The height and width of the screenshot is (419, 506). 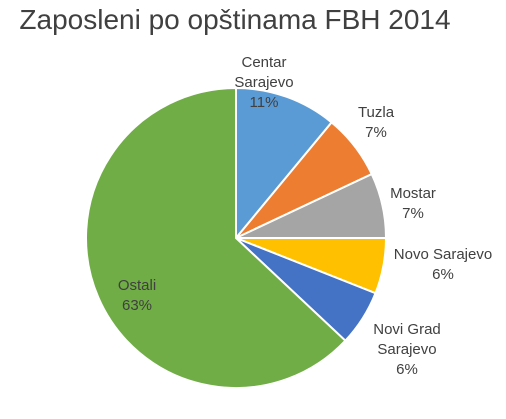 I want to click on pie-slice-centar-sarajevo, so click(x=284, y=163).